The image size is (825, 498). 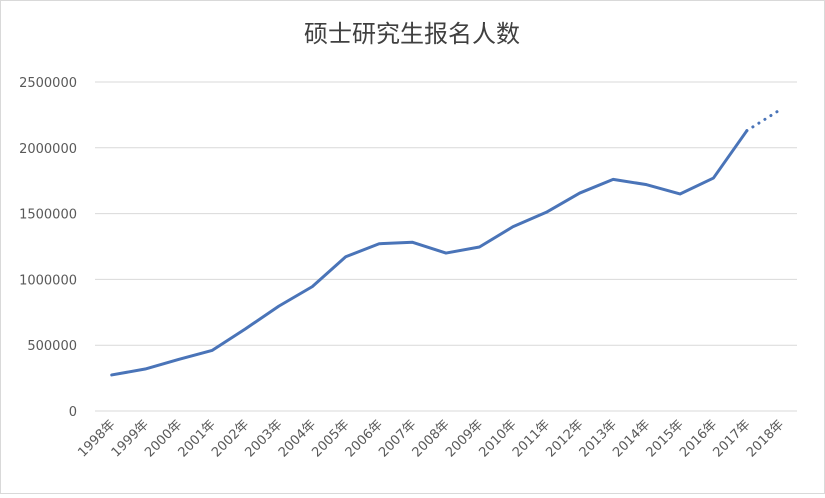 I want to click on chart-title: 硕士研究生报名人数, so click(x=412, y=34).